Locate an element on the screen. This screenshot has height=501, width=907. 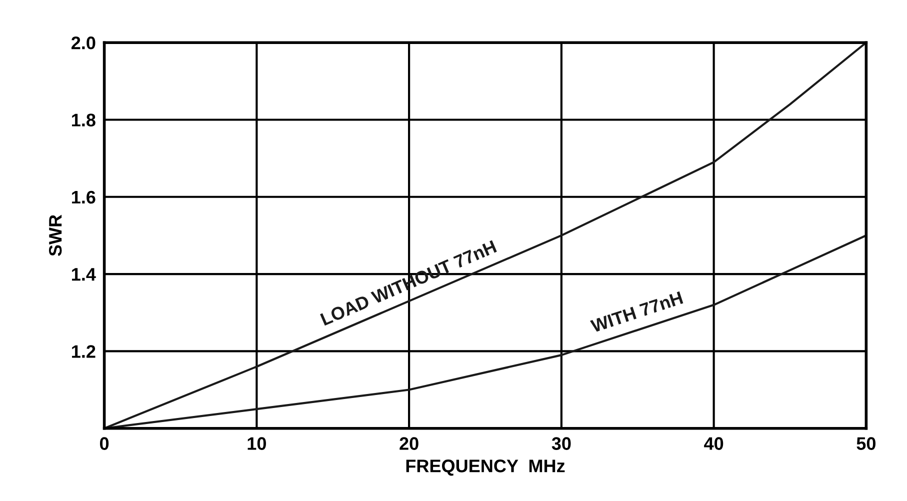
x-tick-label: 40 is located at coordinates (714, 443).